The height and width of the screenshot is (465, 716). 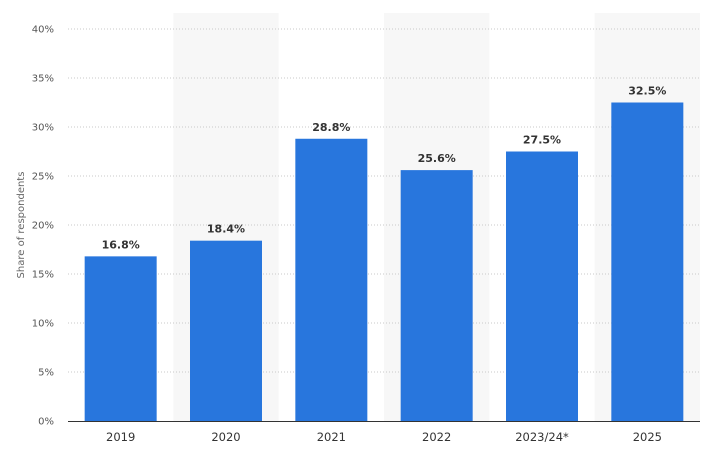 What do you see at coordinates (120, 437) in the screenshot?
I see `x-tick-label: 2019` at bounding box center [120, 437].